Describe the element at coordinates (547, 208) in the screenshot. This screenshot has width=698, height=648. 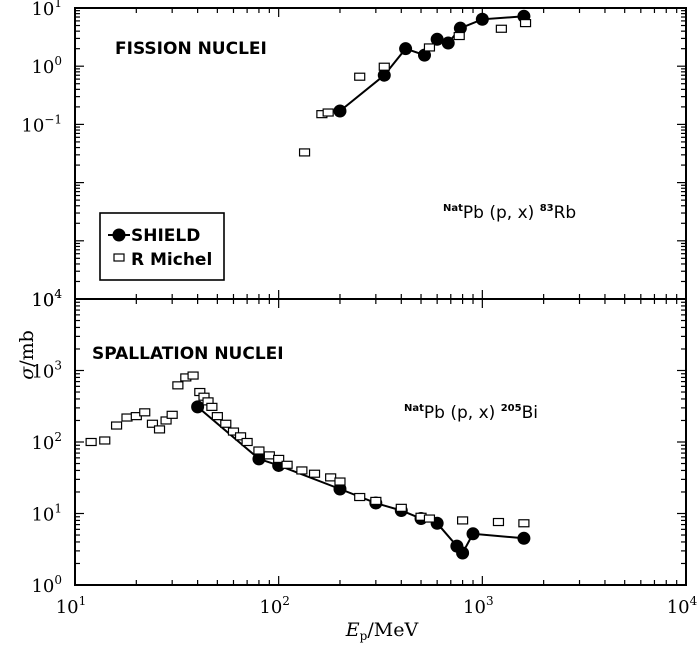
I see `fission-reaction-sup-right: 83` at that location.